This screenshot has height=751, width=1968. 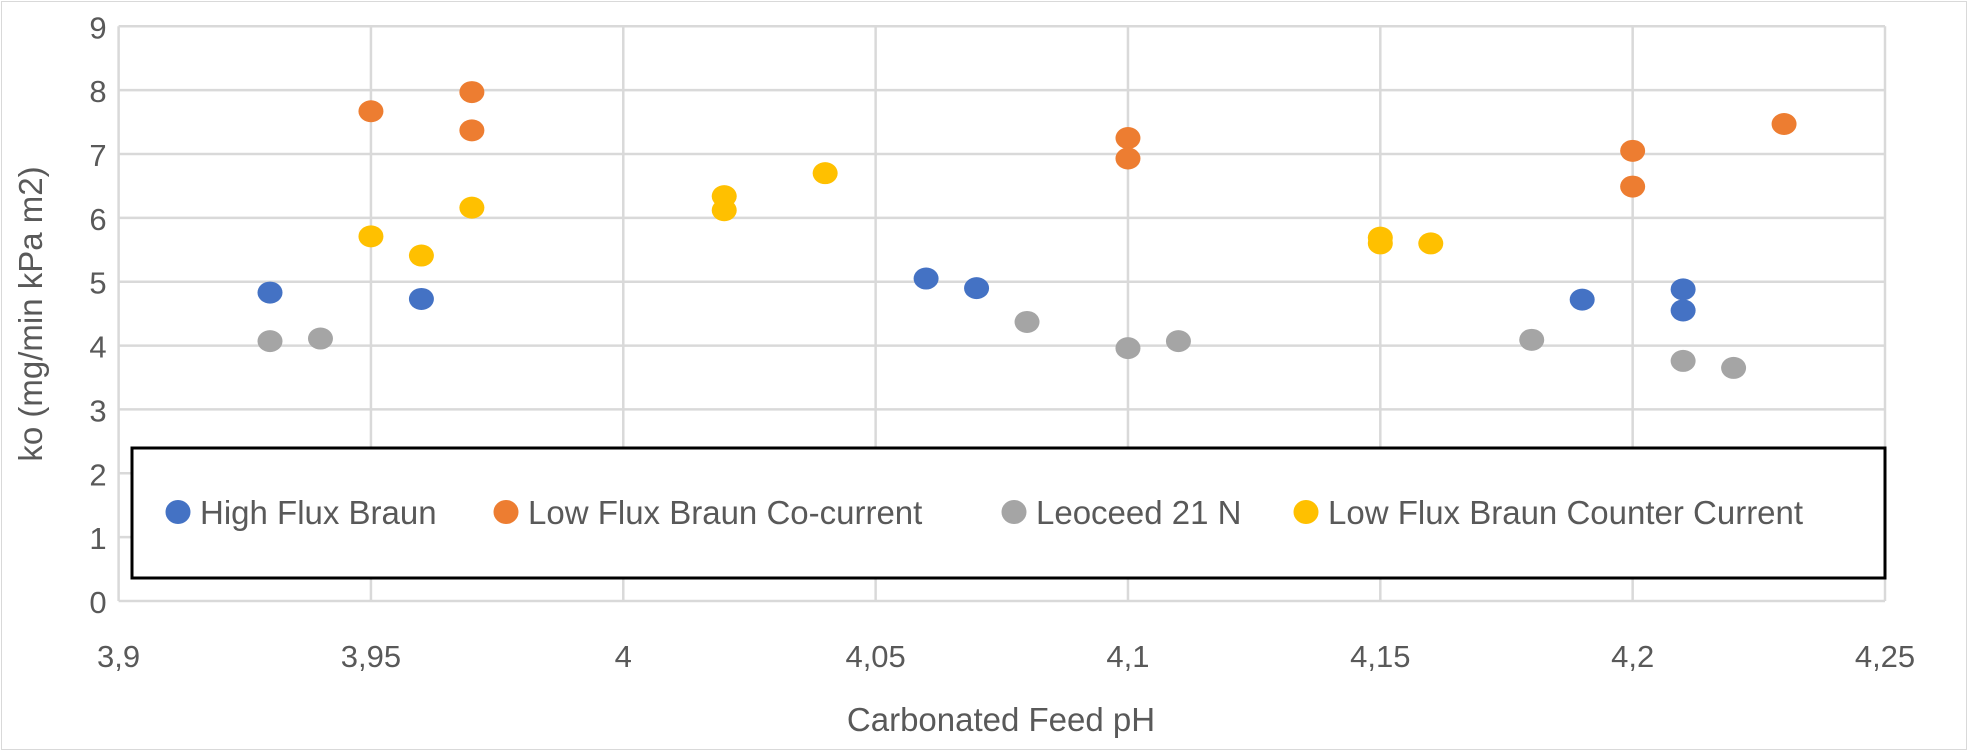 I want to click on x-tick-label: 4,1, so click(x=1127, y=656).